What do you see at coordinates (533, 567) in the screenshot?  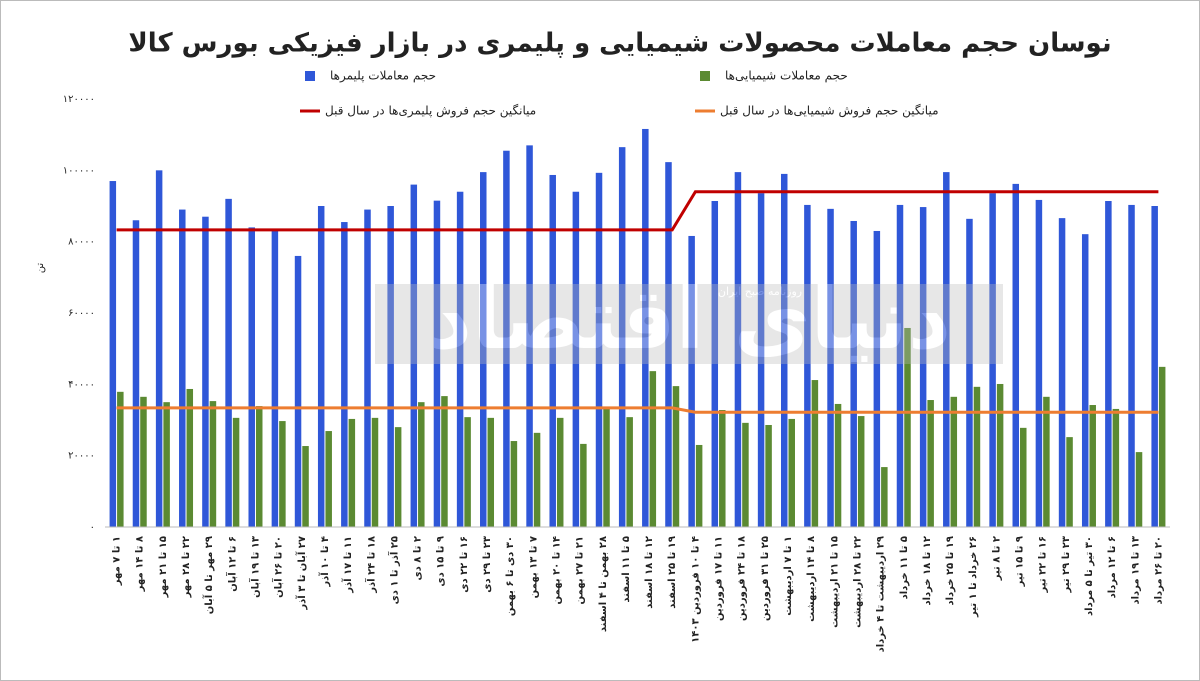 I see `x-tick-label: ۷ تا ۱۳ بهمن` at bounding box center [533, 567].